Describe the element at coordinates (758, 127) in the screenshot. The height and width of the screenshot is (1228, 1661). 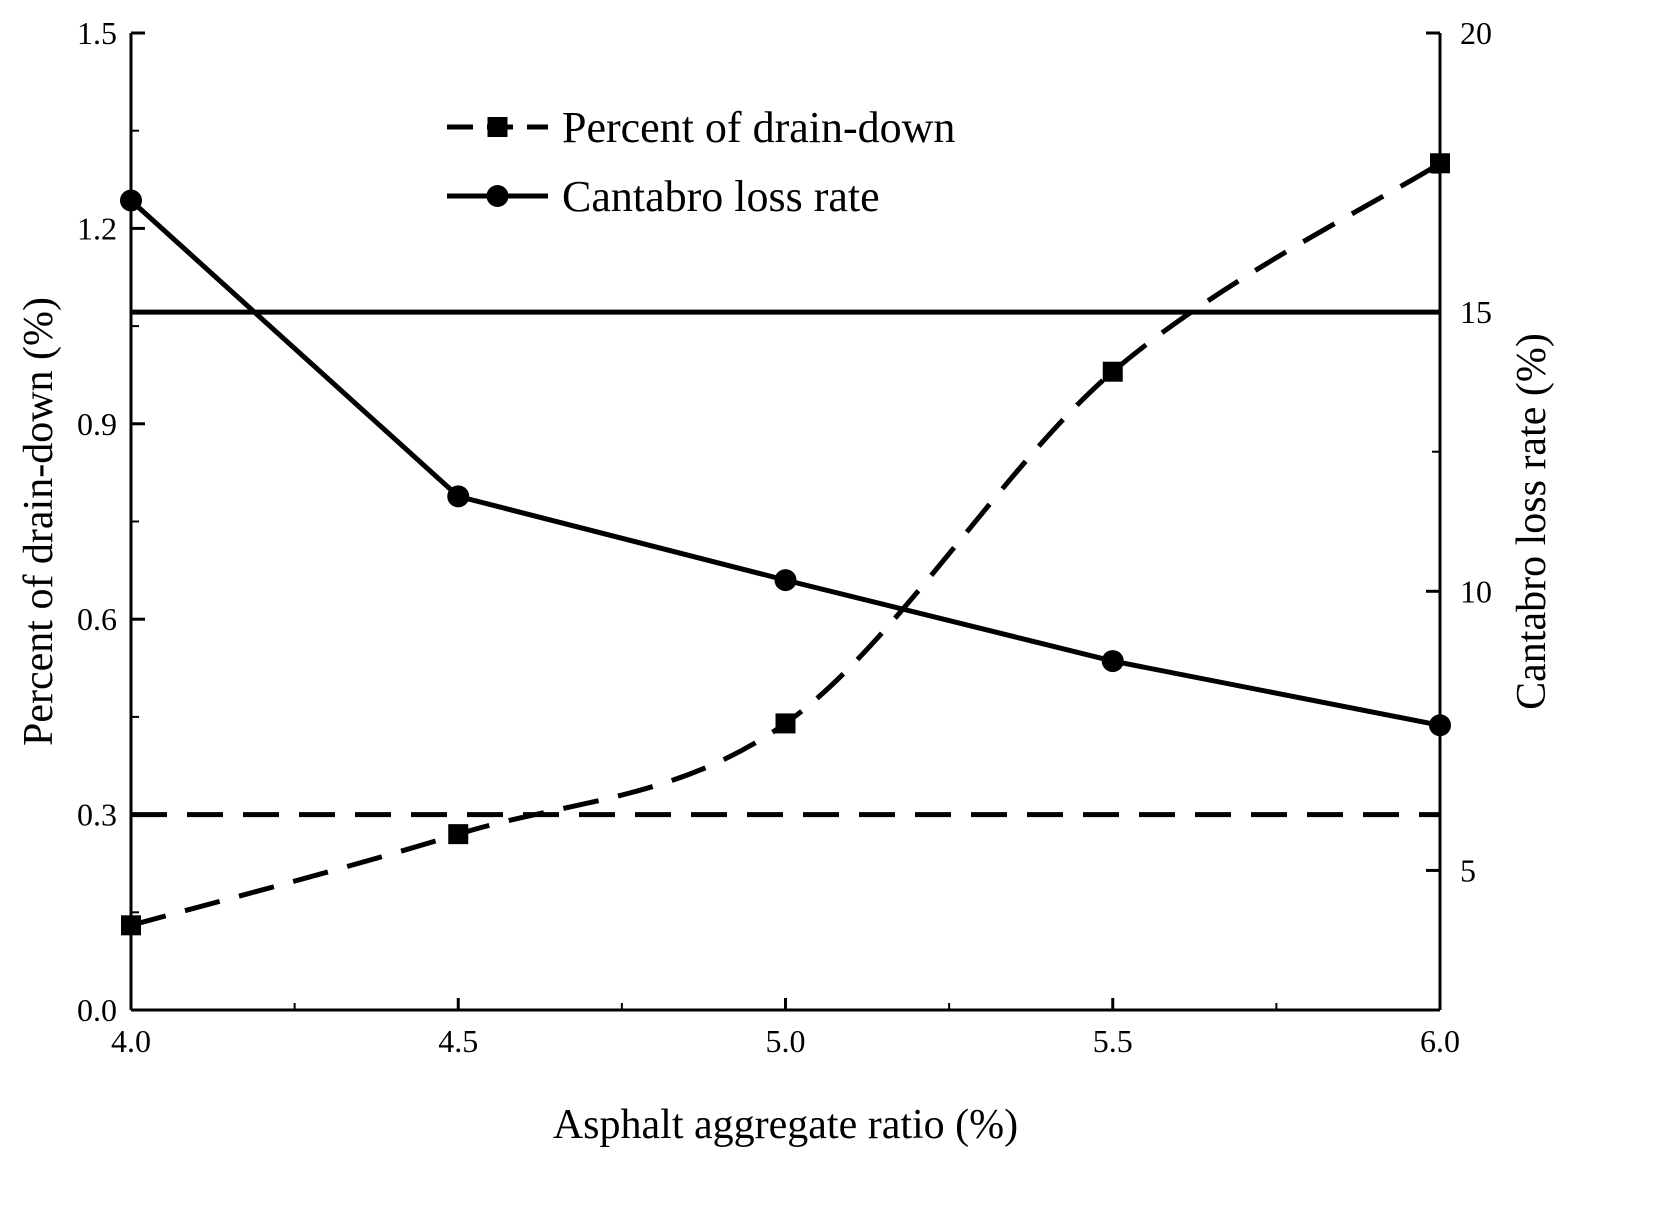
I see `legend-label-drain-down: Percent of drain-down` at that location.